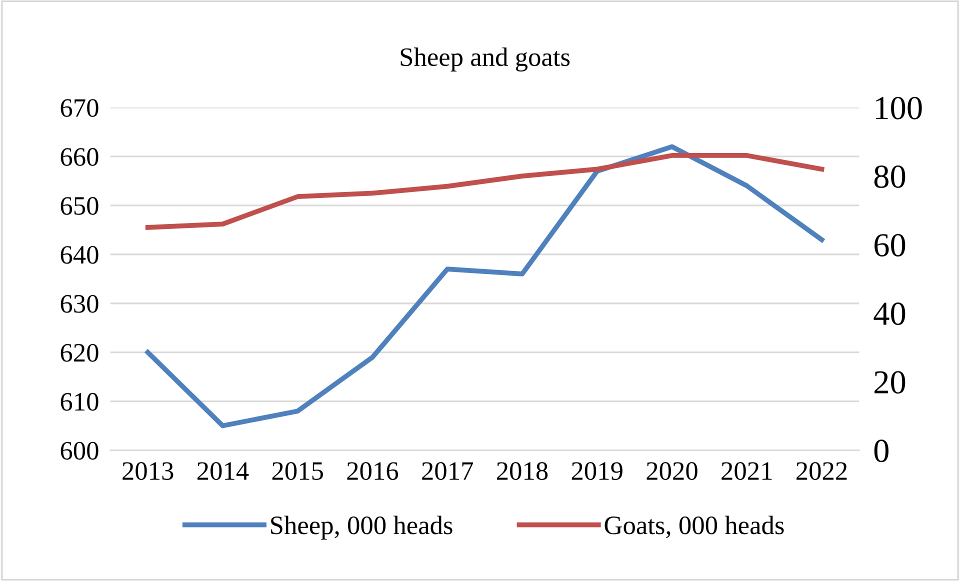  What do you see at coordinates (890, 382) in the screenshot?
I see `y2-tick-label: 20` at bounding box center [890, 382].